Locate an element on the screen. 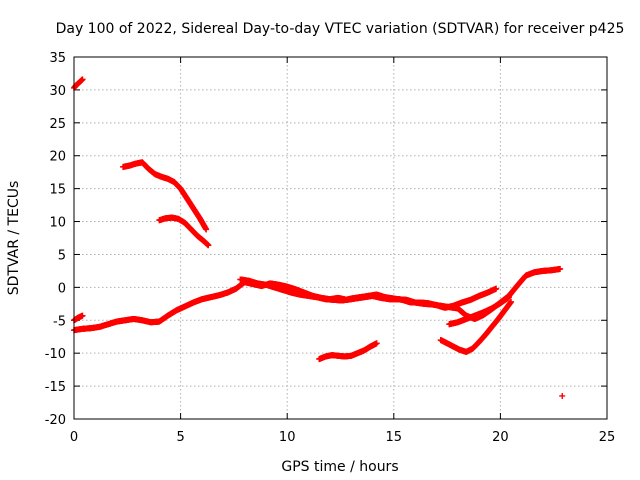  y-tick-label: 10 is located at coordinates (57, 223).